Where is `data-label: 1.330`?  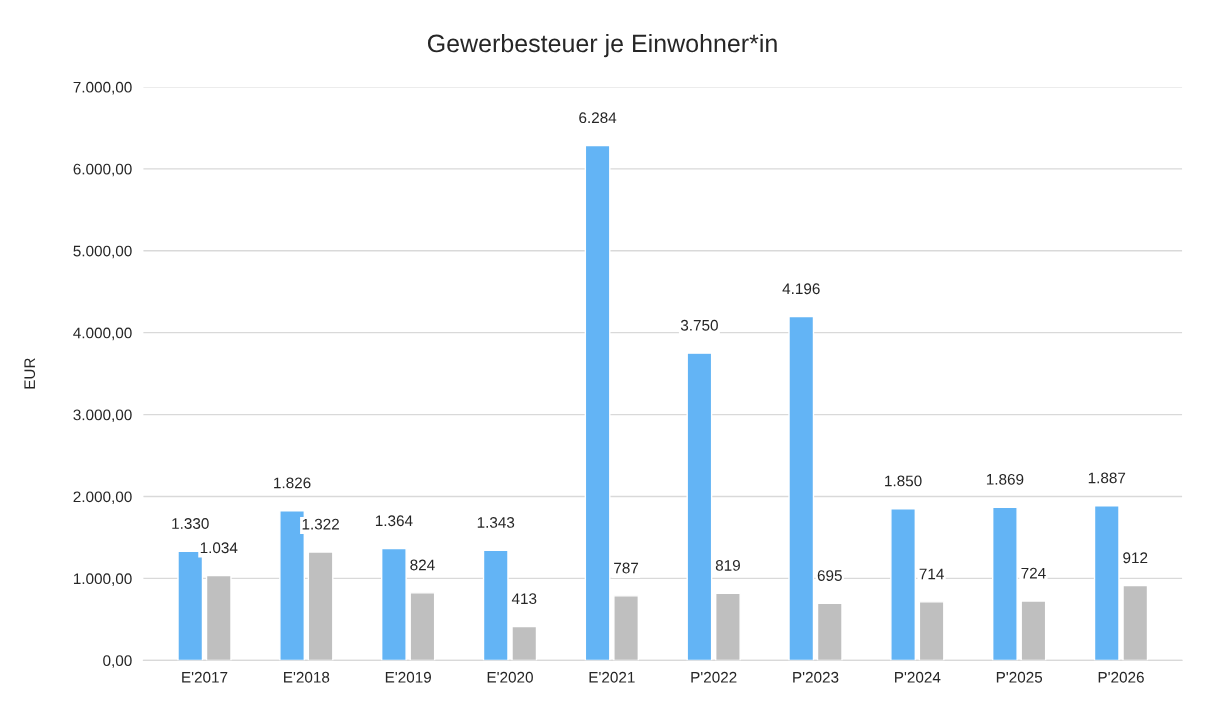
data-label: 1.330 is located at coordinates (190, 523).